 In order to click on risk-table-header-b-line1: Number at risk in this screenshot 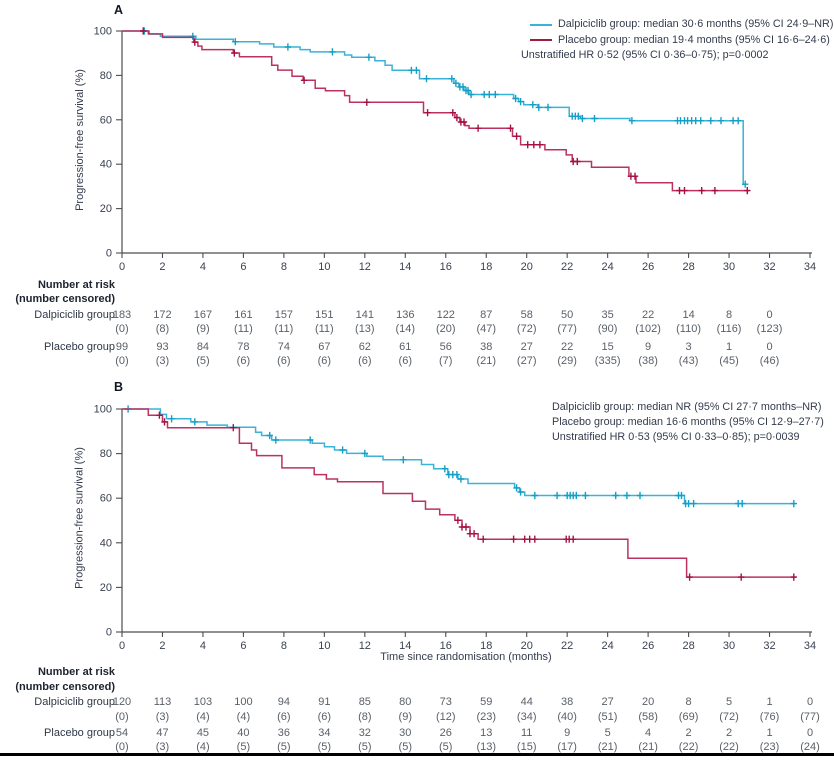, I will do `click(76, 672)`.